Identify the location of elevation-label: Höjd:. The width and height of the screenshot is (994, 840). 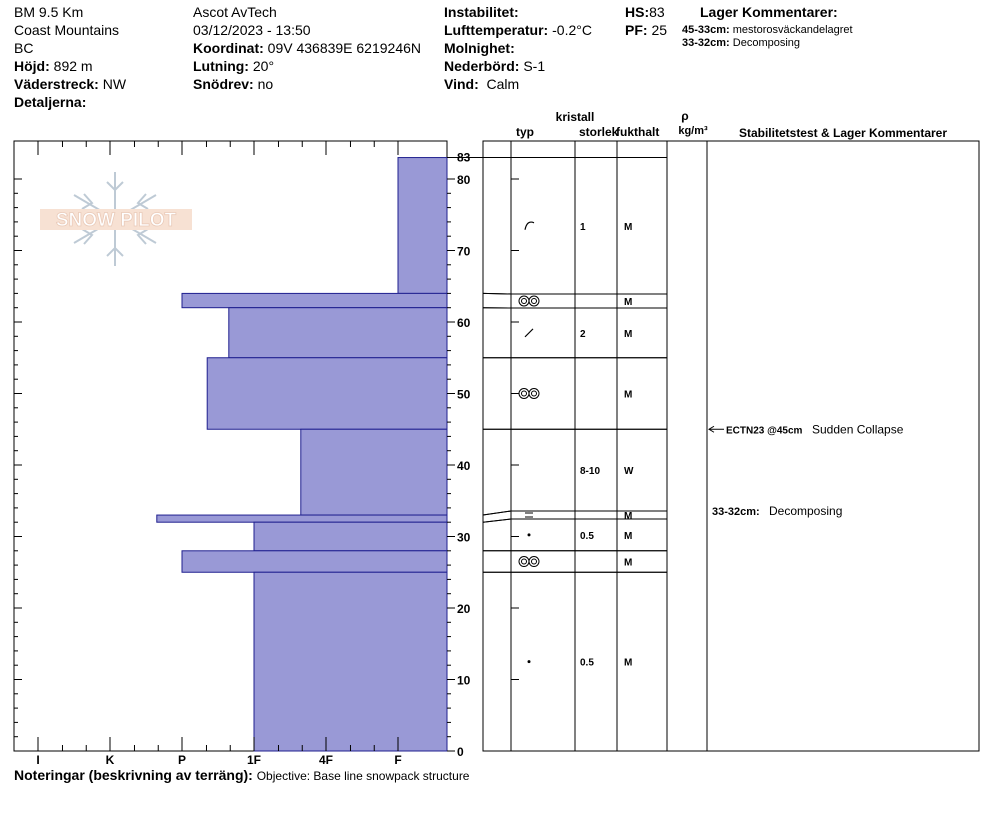
(32, 66).